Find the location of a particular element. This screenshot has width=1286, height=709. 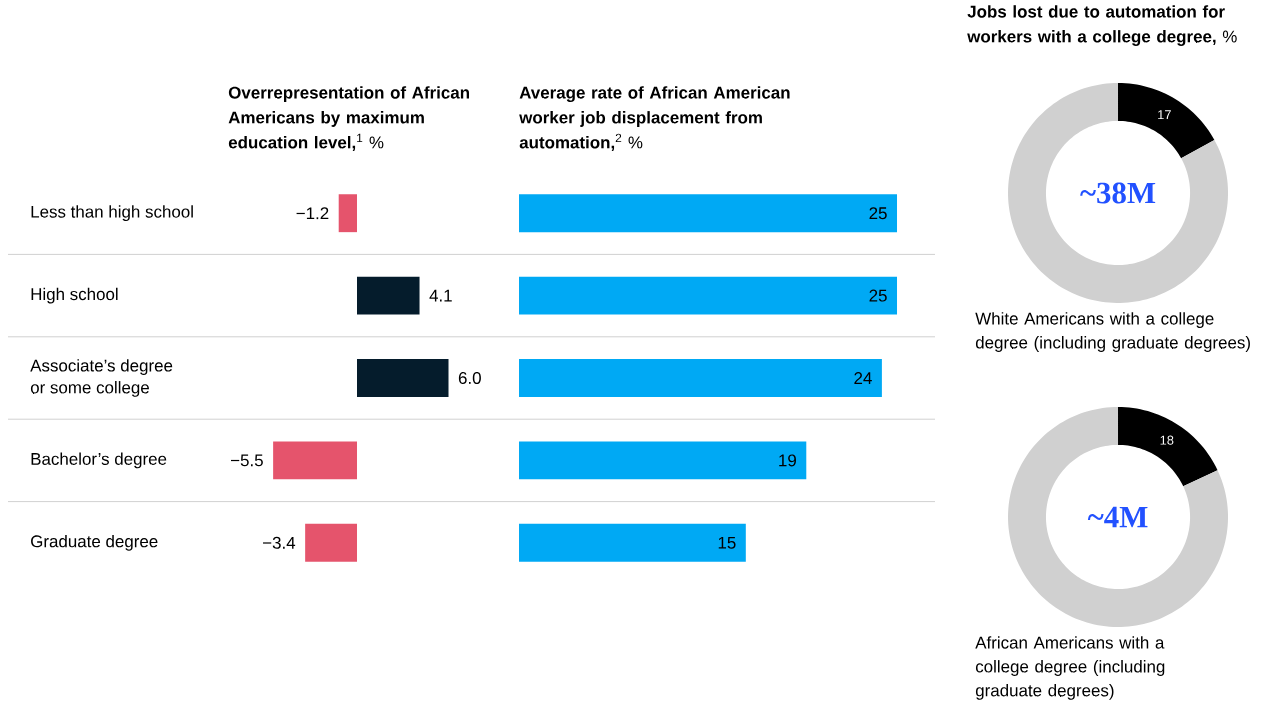

y-tick-label: Less than high school is located at coordinates (112, 213).